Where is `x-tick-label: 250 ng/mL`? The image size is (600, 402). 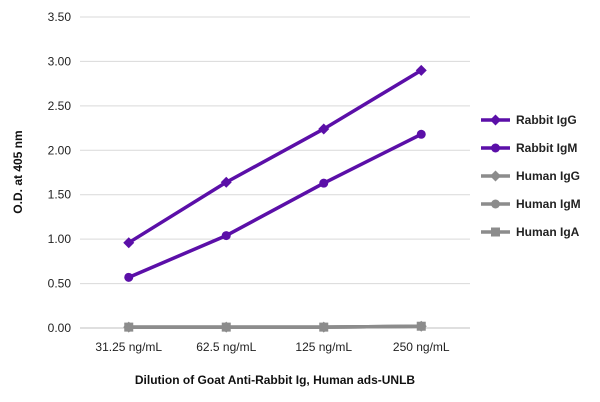 x-tick-label: 250 ng/mL is located at coordinates (421, 347).